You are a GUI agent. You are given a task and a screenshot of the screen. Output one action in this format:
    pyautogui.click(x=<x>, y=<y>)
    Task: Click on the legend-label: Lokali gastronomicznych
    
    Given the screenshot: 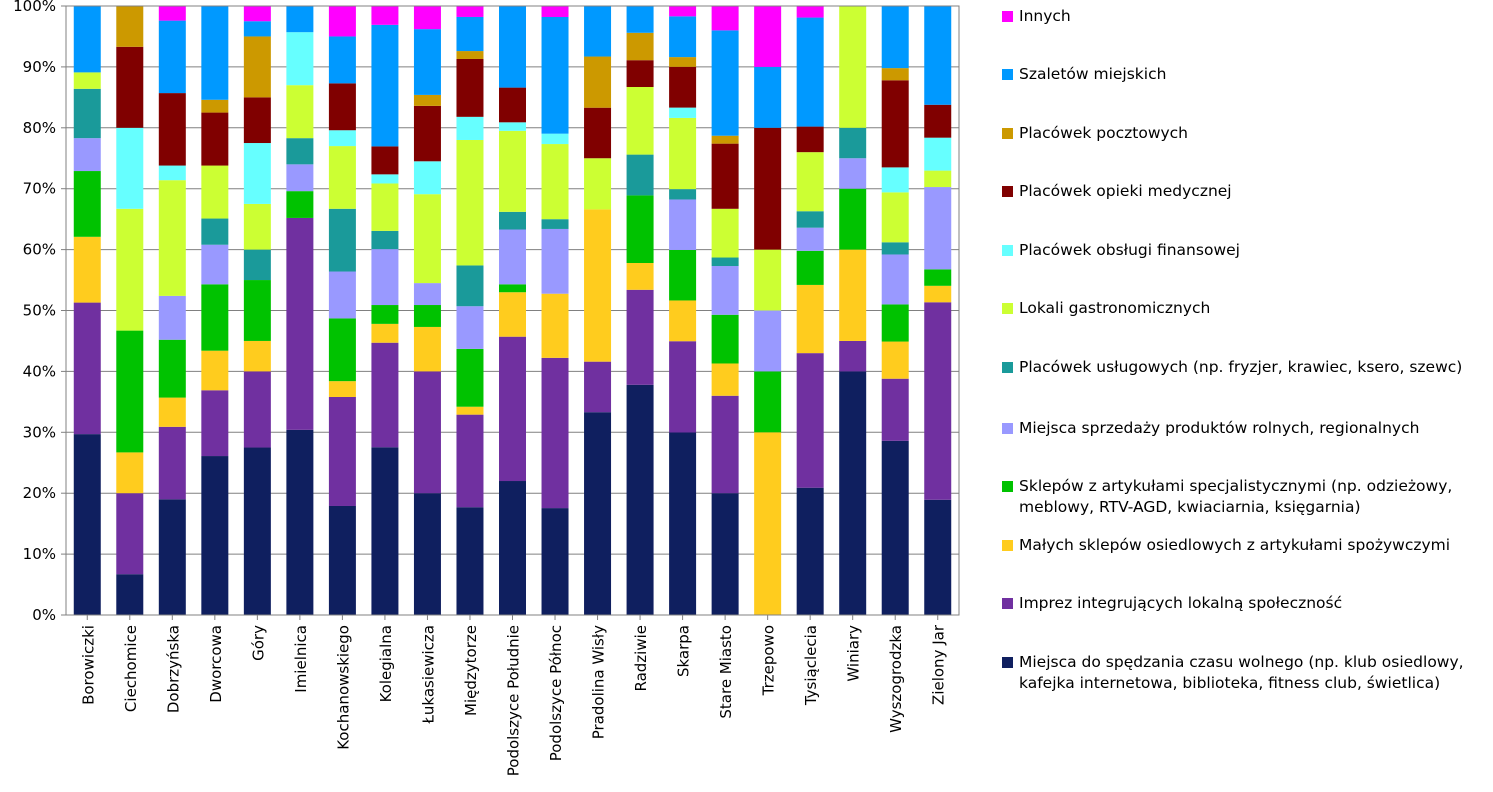 What is the action you would take?
    pyautogui.click(x=1115, y=308)
    